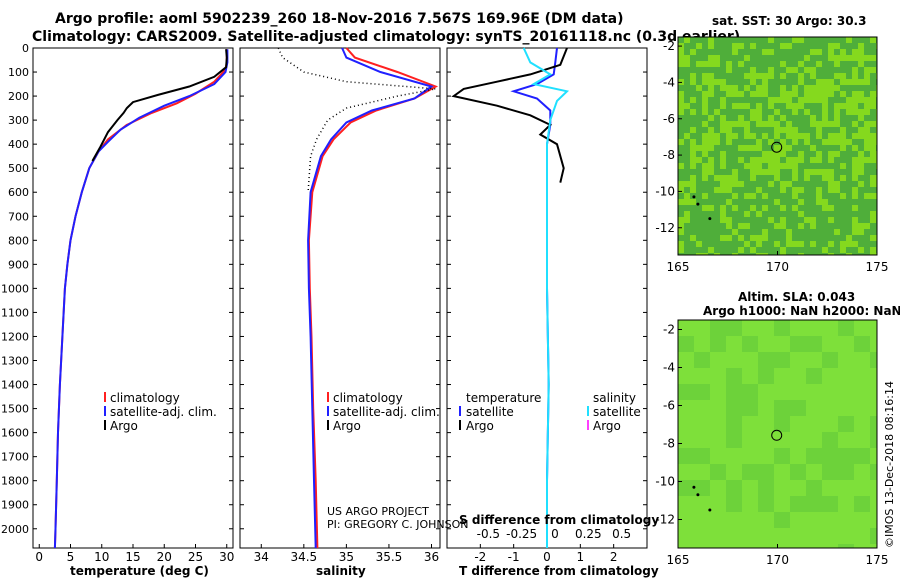 The image size is (900, 580). What do you see at coordinates (694, 487) in the screenshot?
I see `island` at bounding box center [694, 487].